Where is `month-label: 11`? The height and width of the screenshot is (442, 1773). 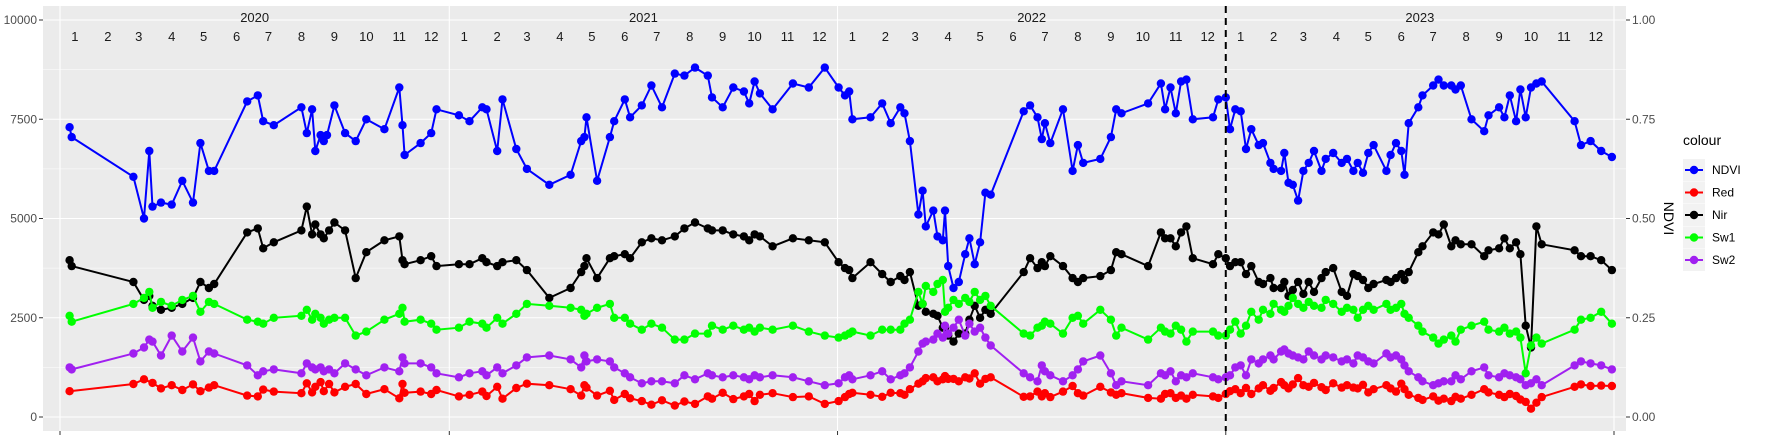
month-label: 11 is located at coordinates (788, 36).